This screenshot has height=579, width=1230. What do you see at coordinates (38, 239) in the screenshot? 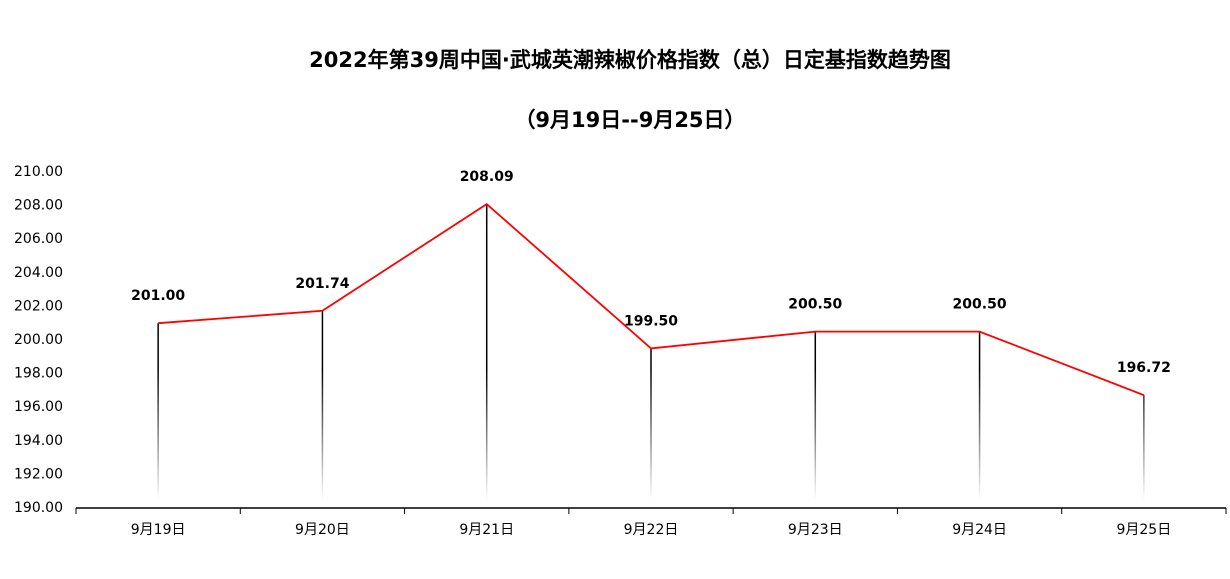
I see `y-tick-label: 206.00` at bounding box center [38, 239].